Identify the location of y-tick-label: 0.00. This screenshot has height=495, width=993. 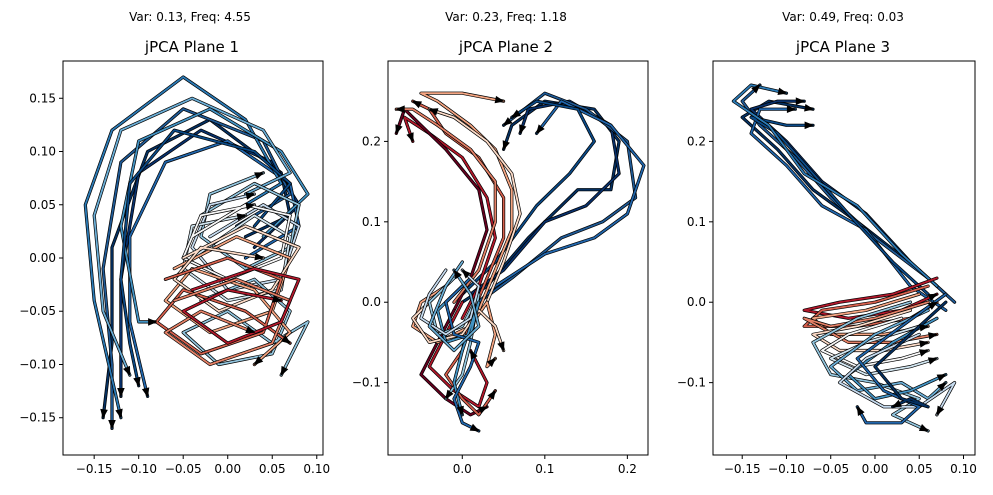
(42, 258).